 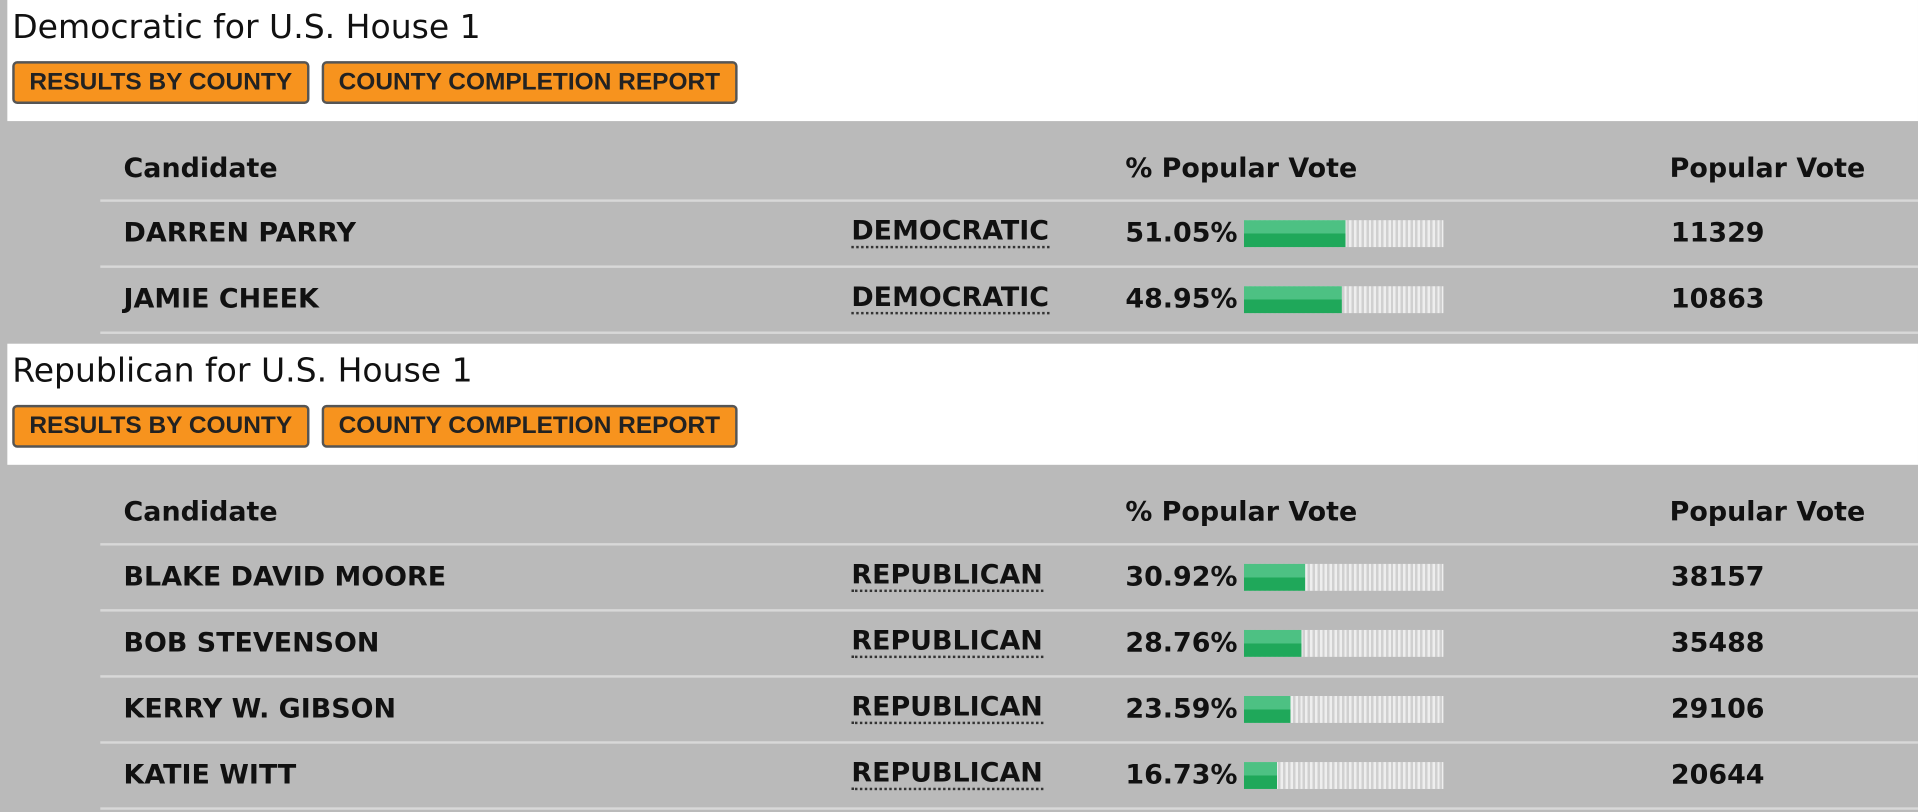 I want to click on candidate-row: KATIE WITT REPUBLICAN 16.73% 20644, so click(x=1009, y=777).